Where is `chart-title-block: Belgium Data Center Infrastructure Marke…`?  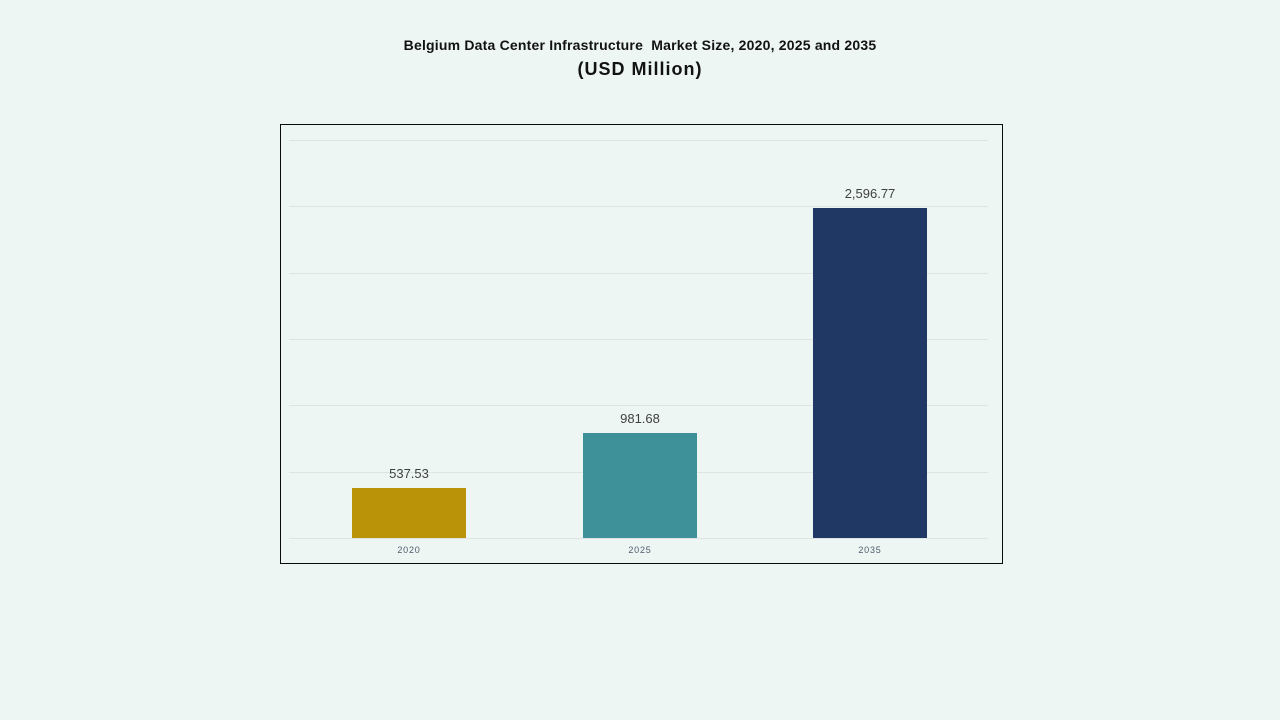
chart-title-block: Belgium Data Center Infrastructure Marke… is located at coordinates (640, 59).